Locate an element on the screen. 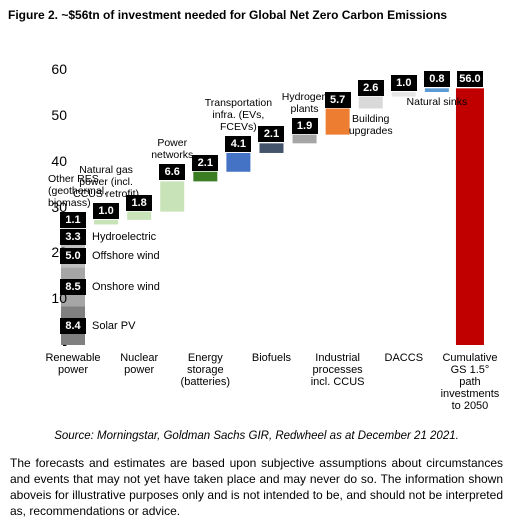  value-label: 8.5 is located at coordinates (73, 287).